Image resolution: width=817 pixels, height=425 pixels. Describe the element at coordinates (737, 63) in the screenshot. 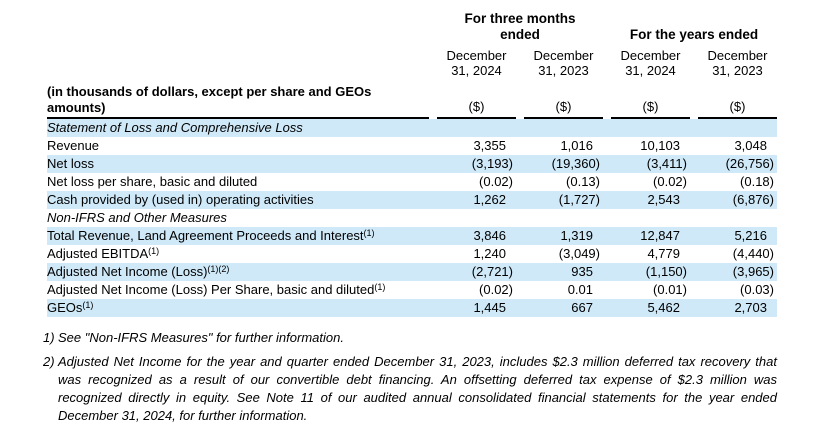

I see `column-header-fy-2023: December 31, 2023` at that location.